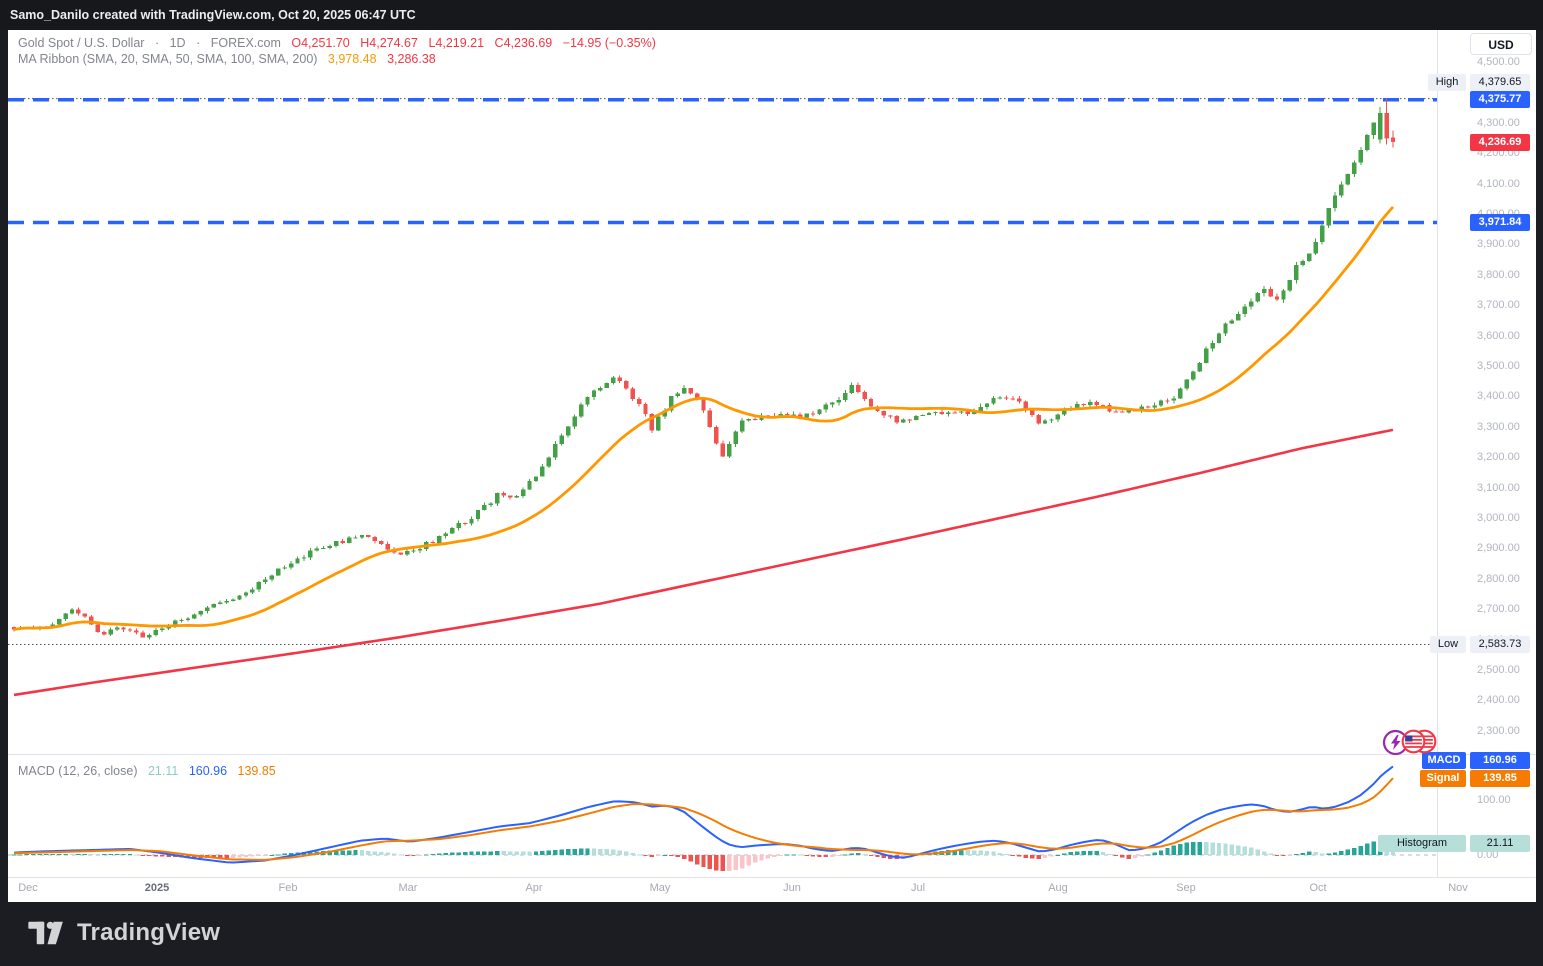 The width and height of the screenshot is (1543, 966). What do you see at coordinates (1498, 518) in the screenshot?
I see `price-axis-tick: 3,000.00` at bounding box center [1498, 518].